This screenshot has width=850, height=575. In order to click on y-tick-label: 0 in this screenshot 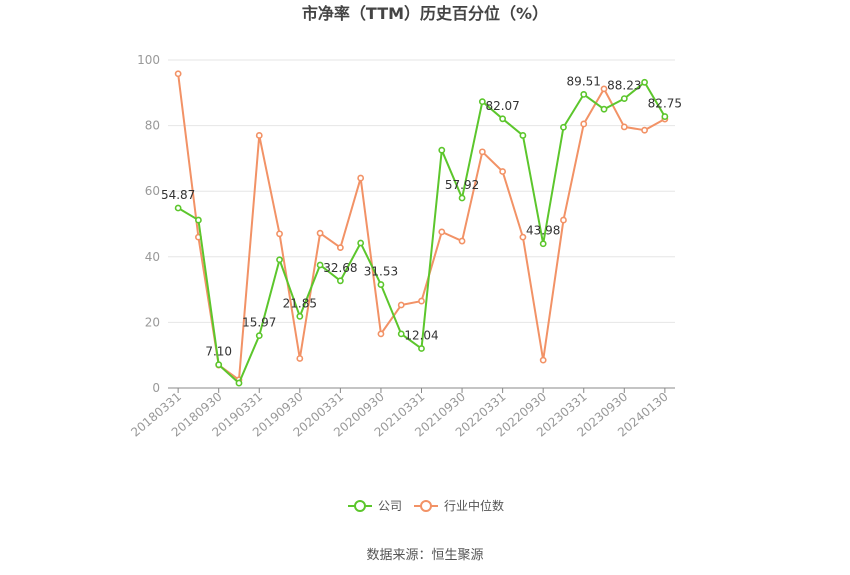, I will do `click(156, 388)`.